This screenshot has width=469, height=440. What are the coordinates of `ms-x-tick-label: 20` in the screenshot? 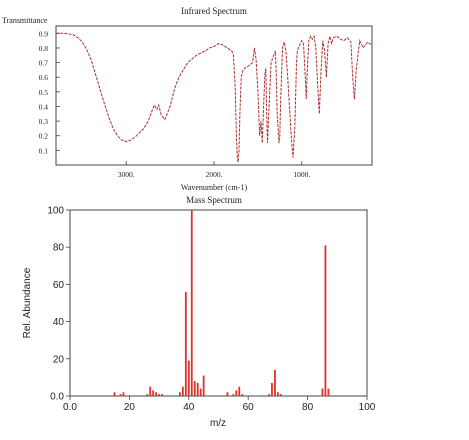 It's located at (130, 407).